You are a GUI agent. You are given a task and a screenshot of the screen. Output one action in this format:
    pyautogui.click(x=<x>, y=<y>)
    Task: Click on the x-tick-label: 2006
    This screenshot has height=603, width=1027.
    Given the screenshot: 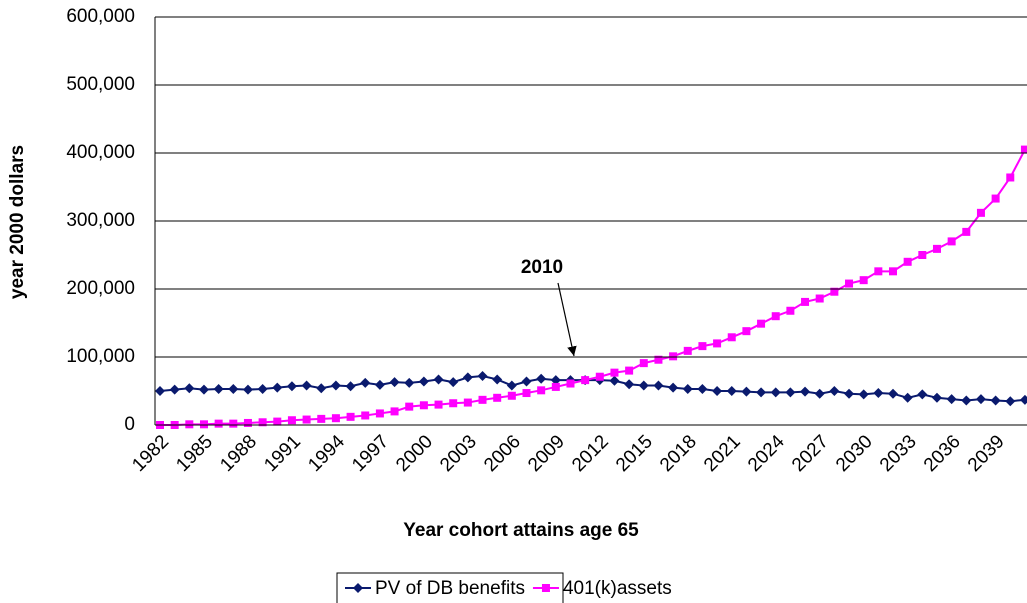 What is the action you would take?
    pyautogui.click(x=502, y=453)
    